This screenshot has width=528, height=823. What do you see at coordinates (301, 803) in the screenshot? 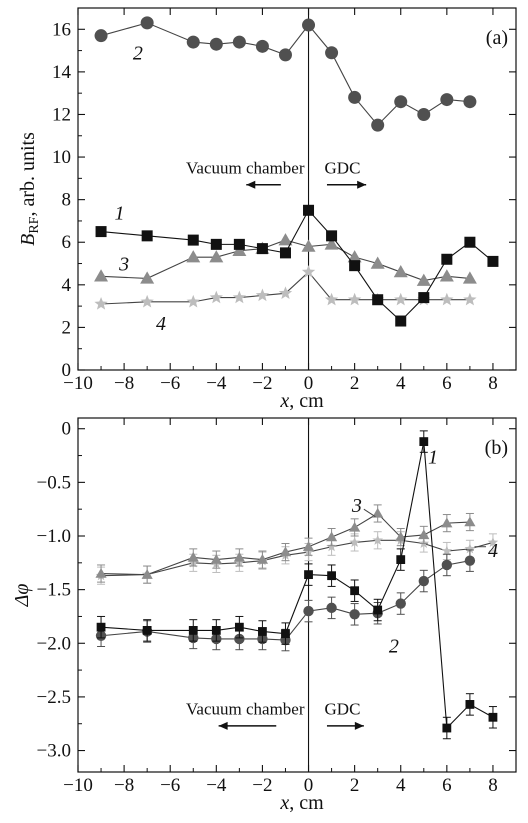
I see `panel-b-x-axis-label: x, cm` at bounding box center [301, 803].